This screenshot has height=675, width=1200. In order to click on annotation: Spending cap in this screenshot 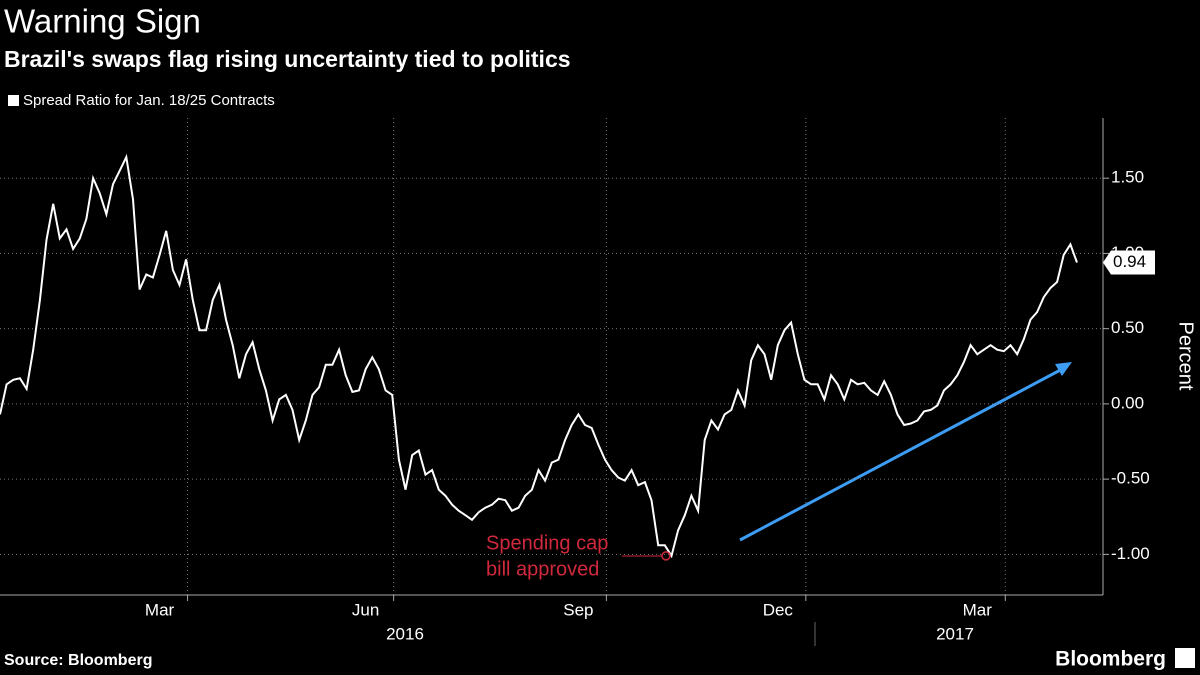, I will do `click(547, 543)`.